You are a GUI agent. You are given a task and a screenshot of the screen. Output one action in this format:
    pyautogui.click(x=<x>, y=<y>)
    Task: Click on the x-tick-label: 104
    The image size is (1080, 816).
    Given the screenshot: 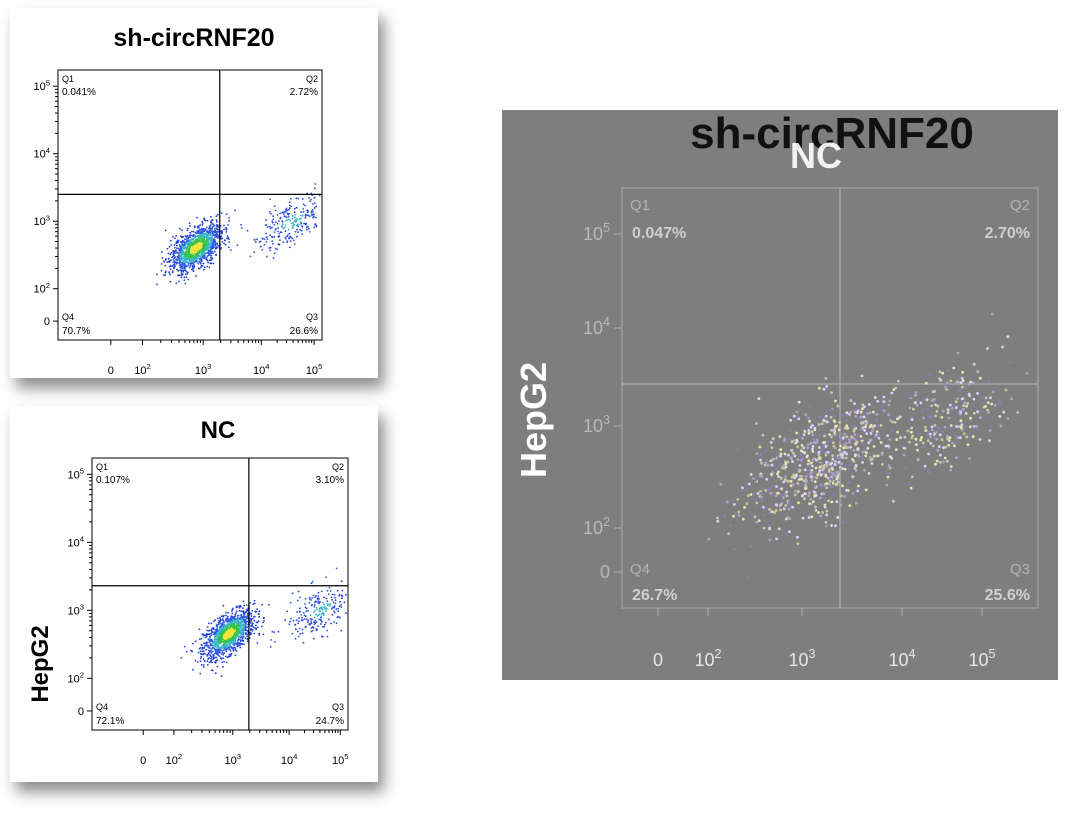 What is the action you would take?
    pyautogui.click(x=289, y=759)
    